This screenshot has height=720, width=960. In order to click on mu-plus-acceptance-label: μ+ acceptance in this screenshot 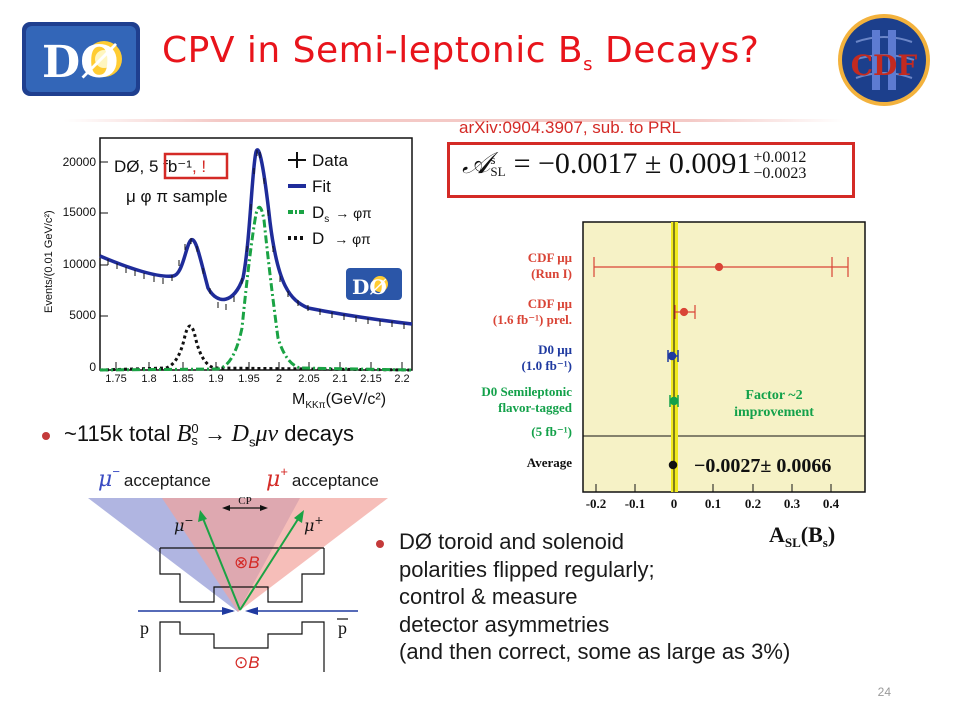, I will do `click(322, 478)`.